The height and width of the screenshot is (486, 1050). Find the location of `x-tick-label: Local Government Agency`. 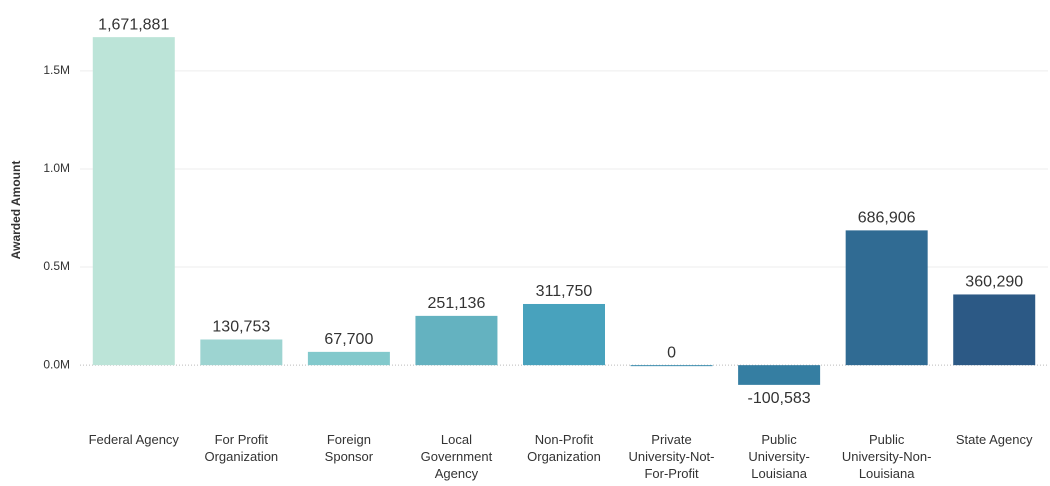

x-tick-label: Local Government Agency is located at coordinates (456, 456).